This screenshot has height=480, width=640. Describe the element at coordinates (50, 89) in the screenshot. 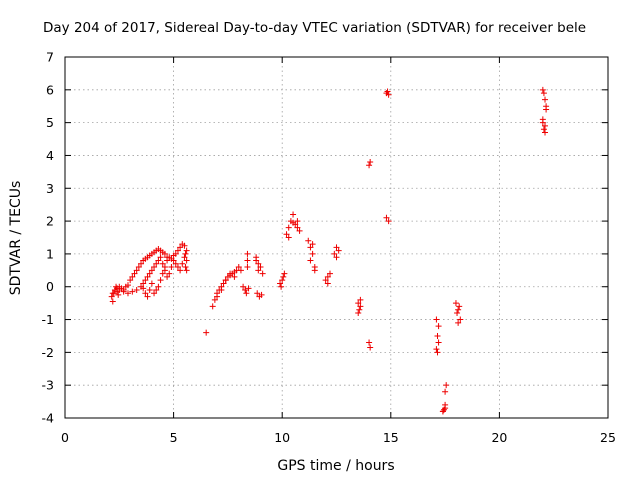

I see `y-tick-label: 6` at that location.